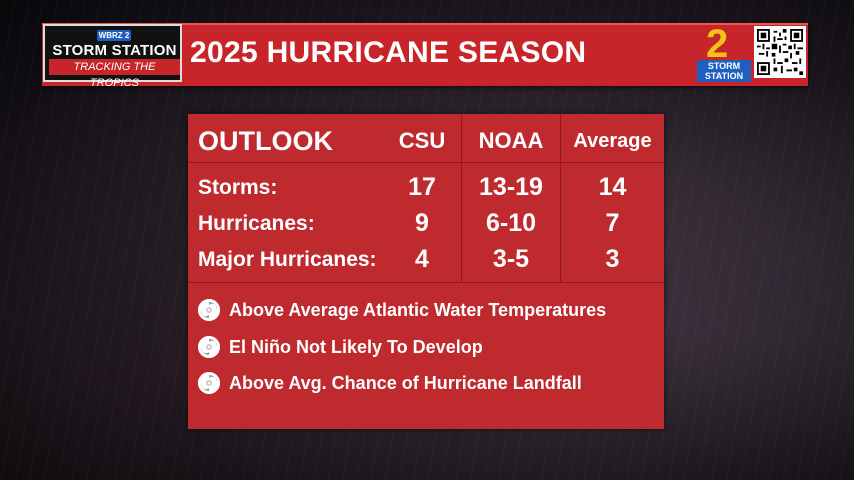 The width and height of the screenshot is (854, 480). Describe the element at coordinates (717, 44) in the screenshot. I see `channel-number: 2` at that location.